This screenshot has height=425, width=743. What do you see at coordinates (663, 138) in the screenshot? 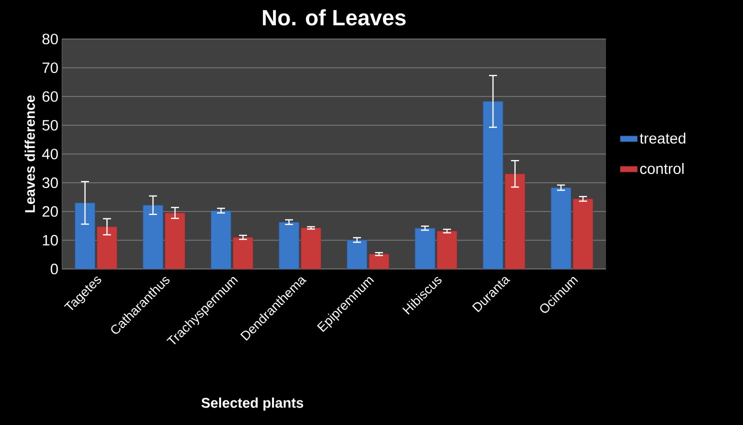
I see `legend-label: treated` at bounding box center [663, 138].